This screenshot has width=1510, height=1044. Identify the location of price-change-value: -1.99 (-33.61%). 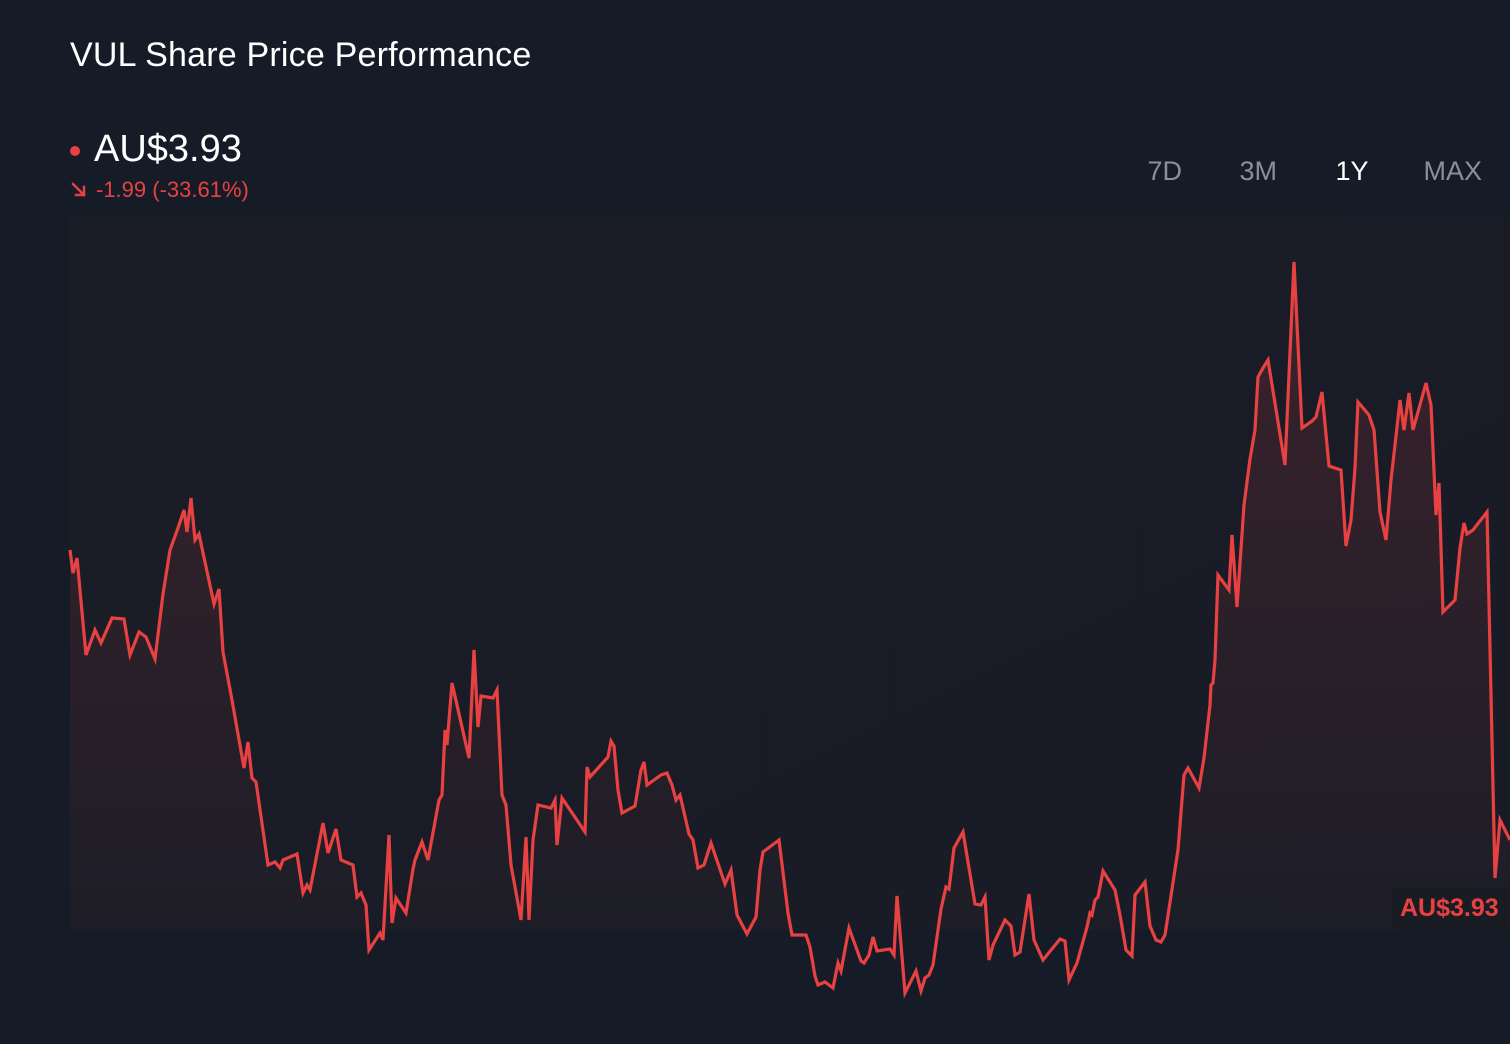
(172, 189).